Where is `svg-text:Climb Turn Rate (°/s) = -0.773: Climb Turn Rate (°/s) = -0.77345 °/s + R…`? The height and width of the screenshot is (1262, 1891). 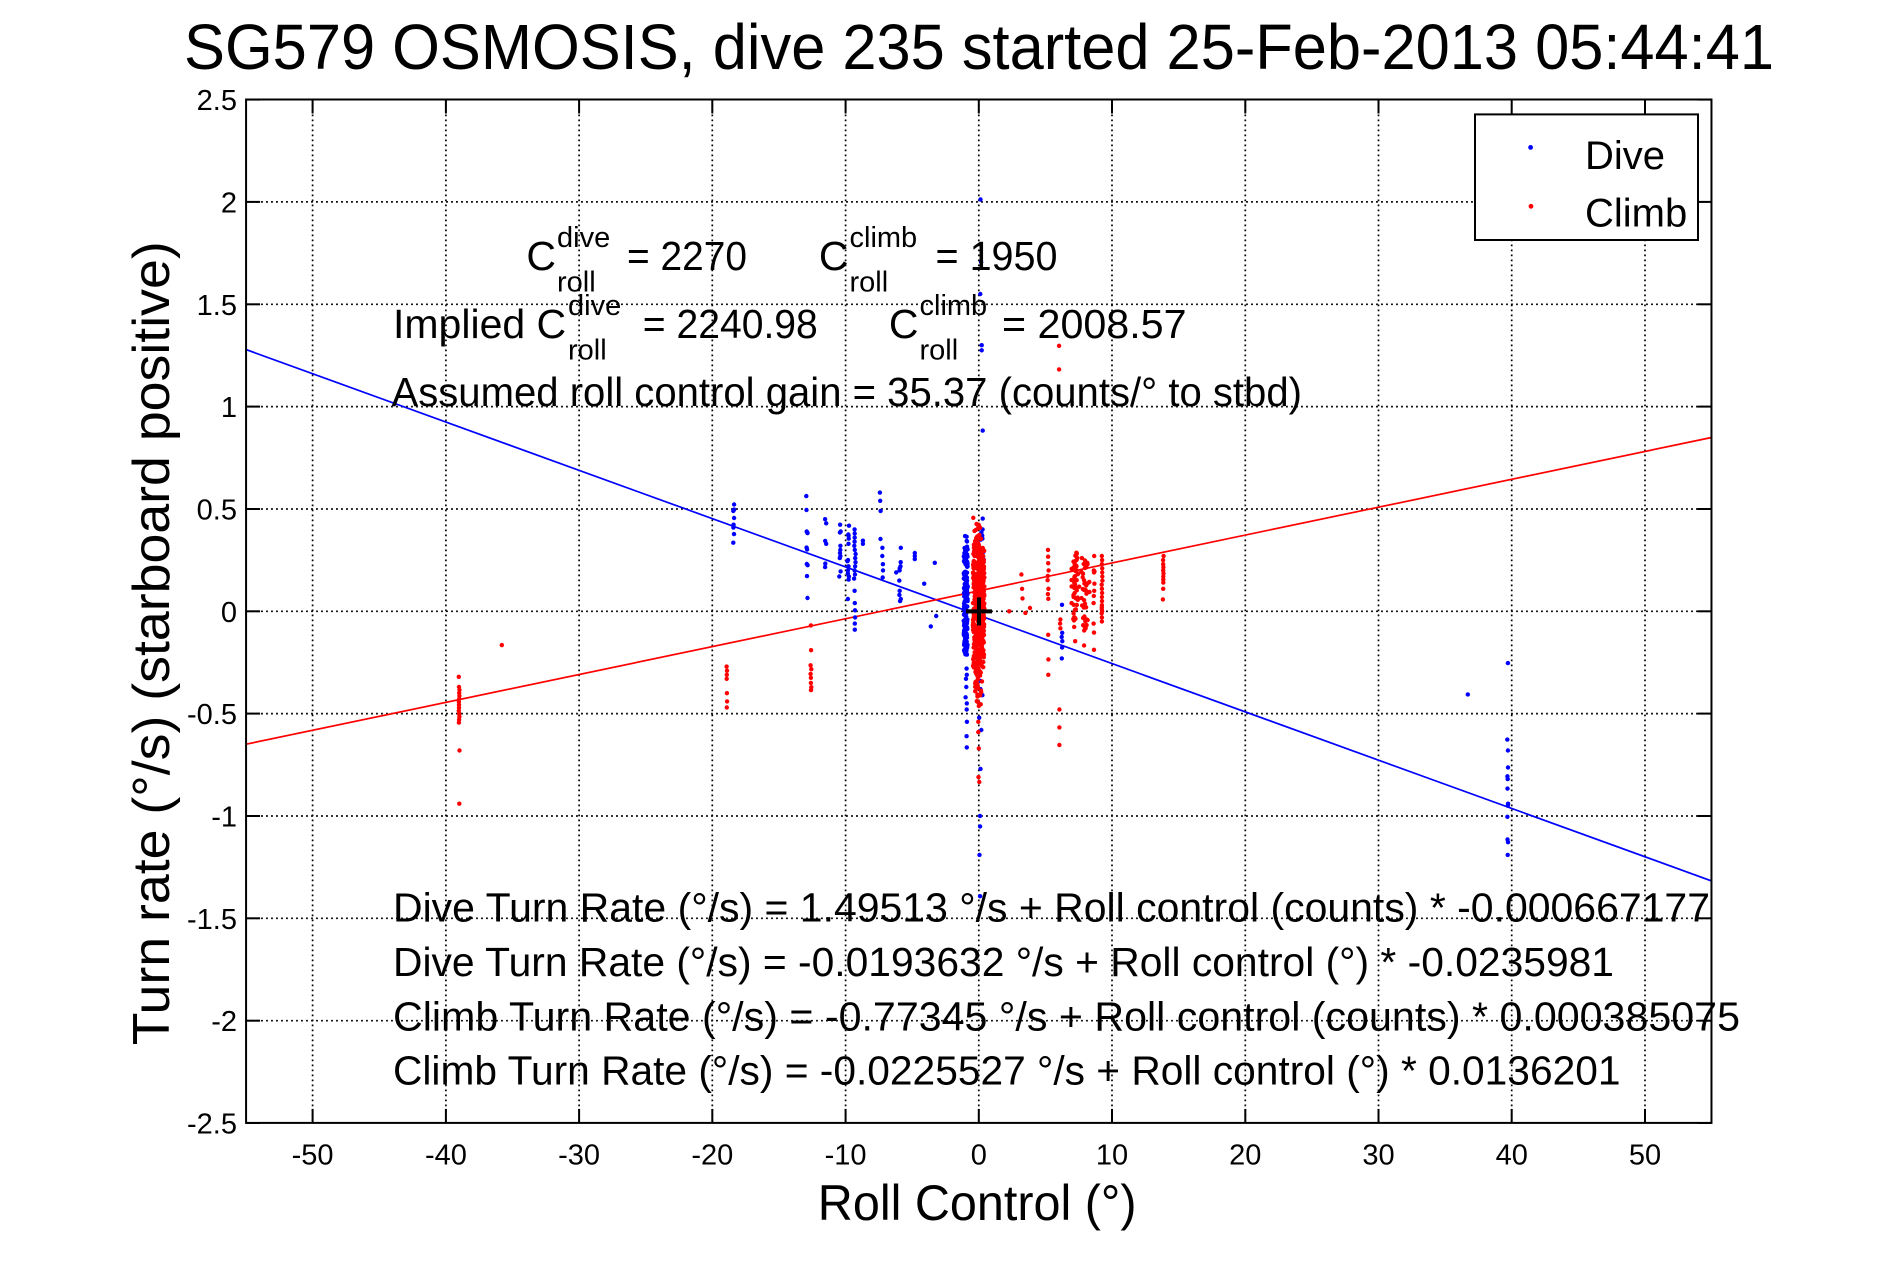
svg-text:Climb Turn Rate (°/s) = -0.773: Climb Turn Rate (°/s) = -0.77345 °/s + R… is located at coordinates (1066, 1016).